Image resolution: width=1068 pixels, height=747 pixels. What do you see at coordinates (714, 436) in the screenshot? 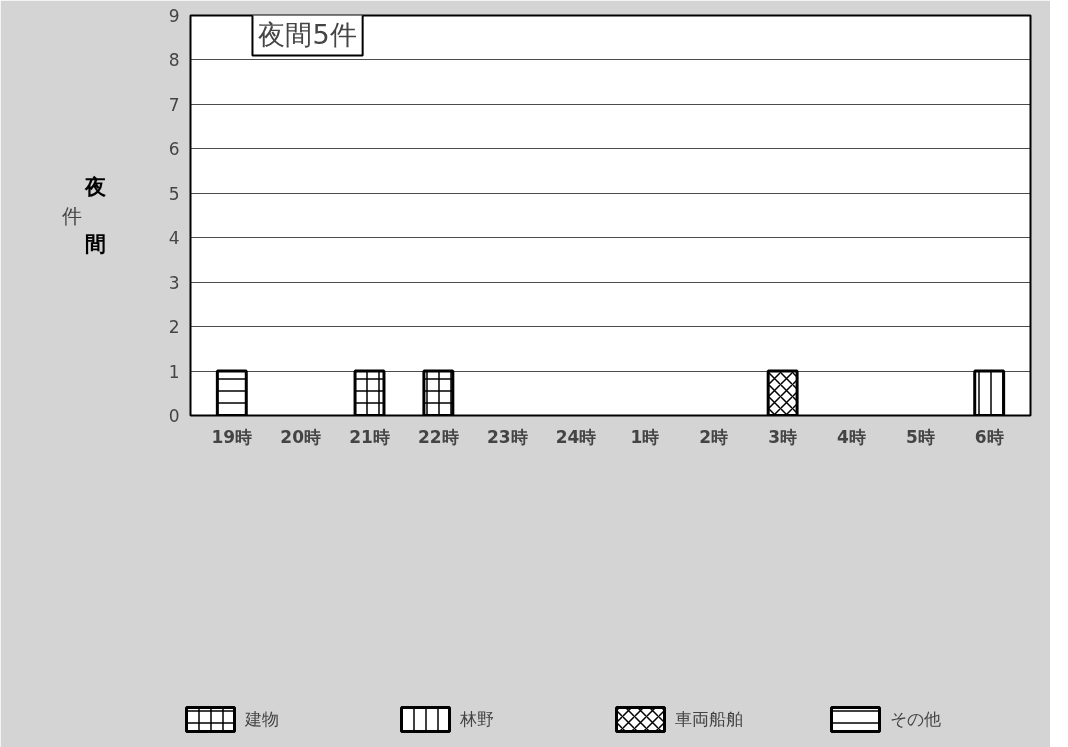
I see `x-tick-label: 2時` at bounding box center [714, 436].